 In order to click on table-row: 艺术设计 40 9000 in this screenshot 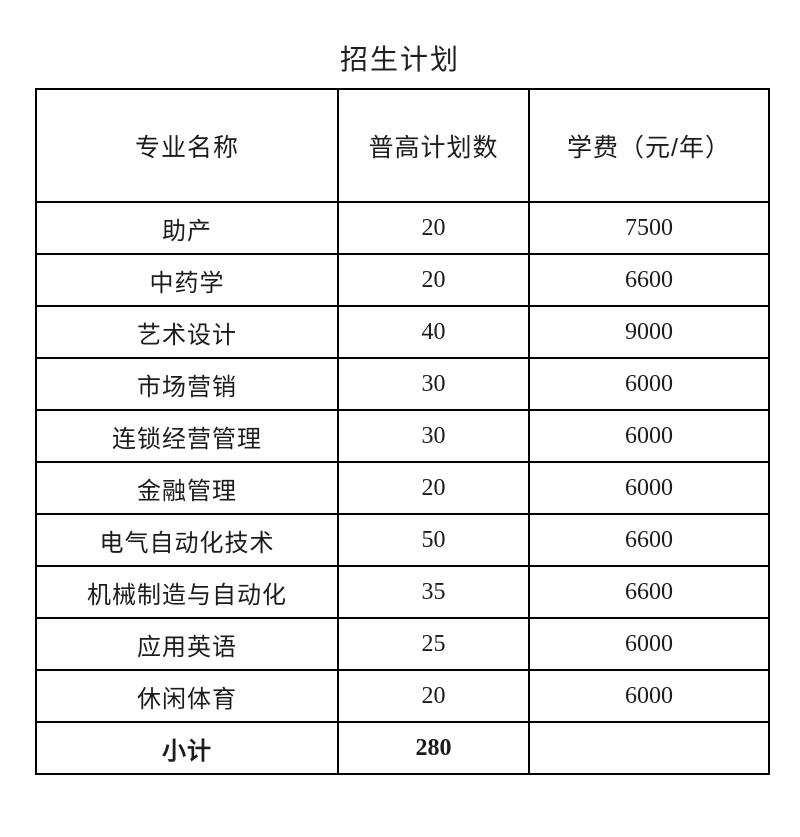, I will do `click(402, 332)`.